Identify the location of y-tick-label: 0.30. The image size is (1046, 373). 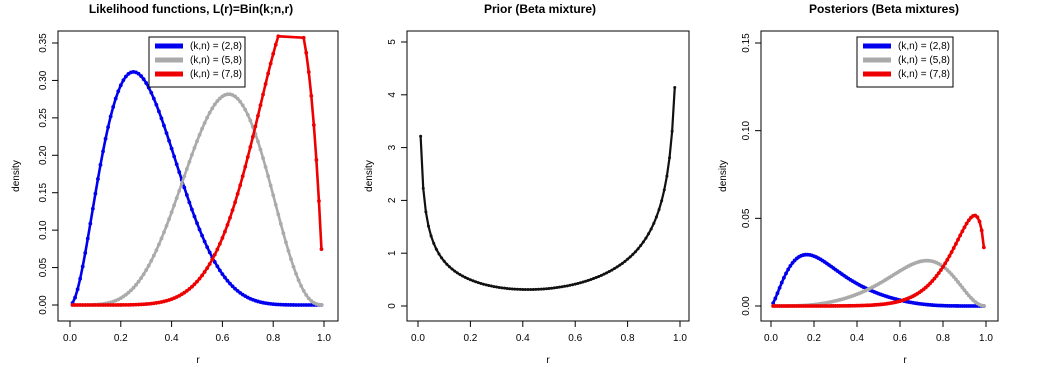
(43, 80).